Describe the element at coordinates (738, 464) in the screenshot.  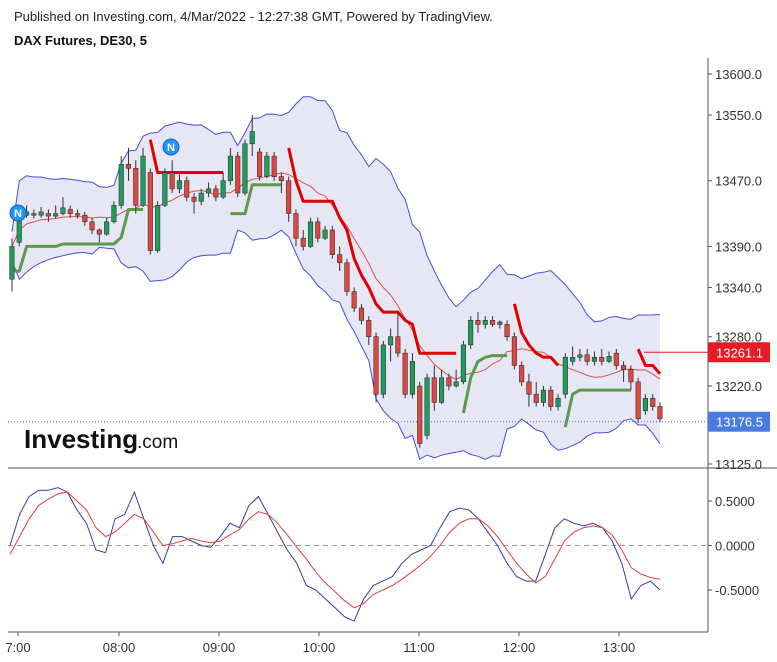
I see `price-tick-label: 13125.0` at that location.